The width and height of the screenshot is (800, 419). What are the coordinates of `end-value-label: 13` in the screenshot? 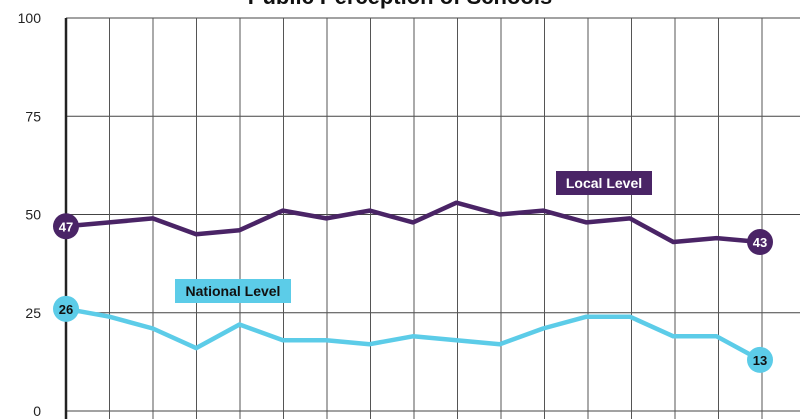 It's located at (760, 360).